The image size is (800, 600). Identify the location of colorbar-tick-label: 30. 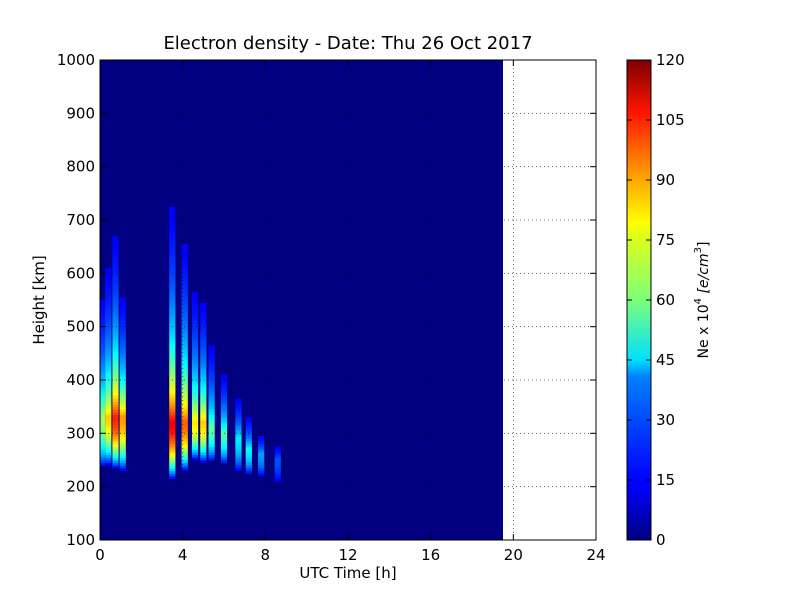
(665, 420).